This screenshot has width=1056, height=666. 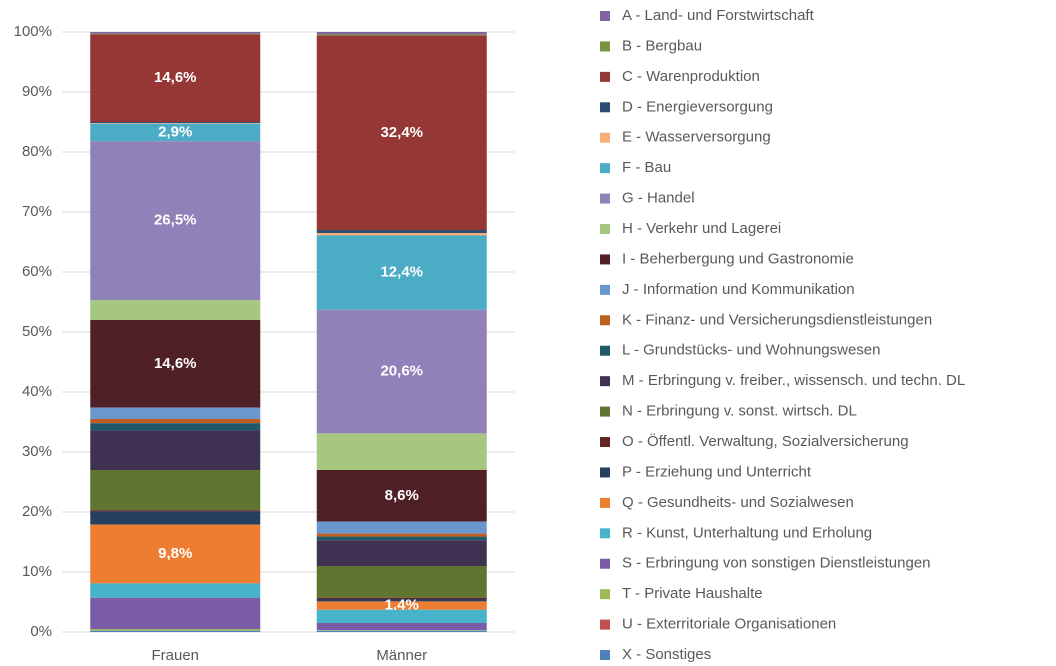 What do you see at coordinates (37, 271) in the screenshot?
I see `y-tick-label: 60%` at bounding box center [37, 271].